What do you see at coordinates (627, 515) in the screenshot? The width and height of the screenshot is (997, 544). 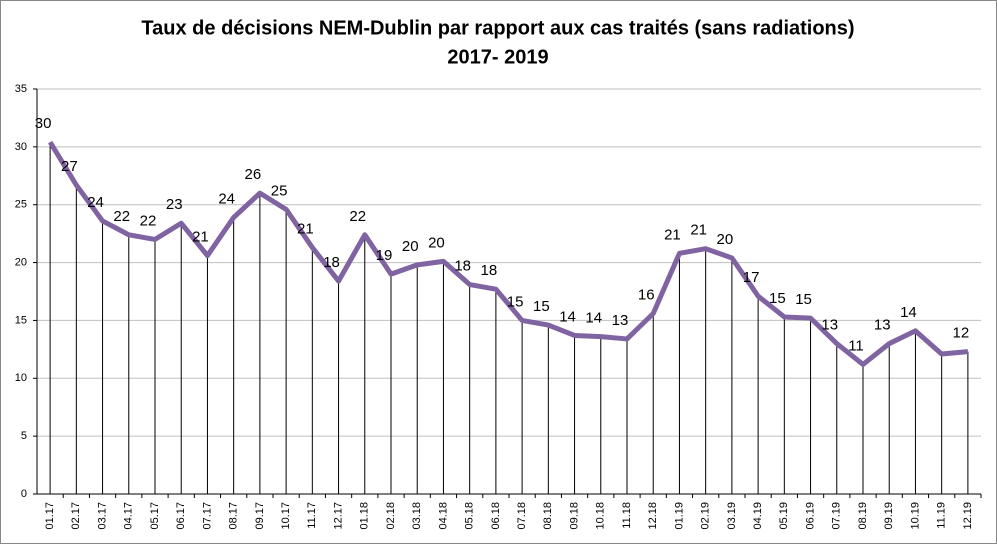 I see `x-tick-label: 11.18` at bounding box center [627, 515].